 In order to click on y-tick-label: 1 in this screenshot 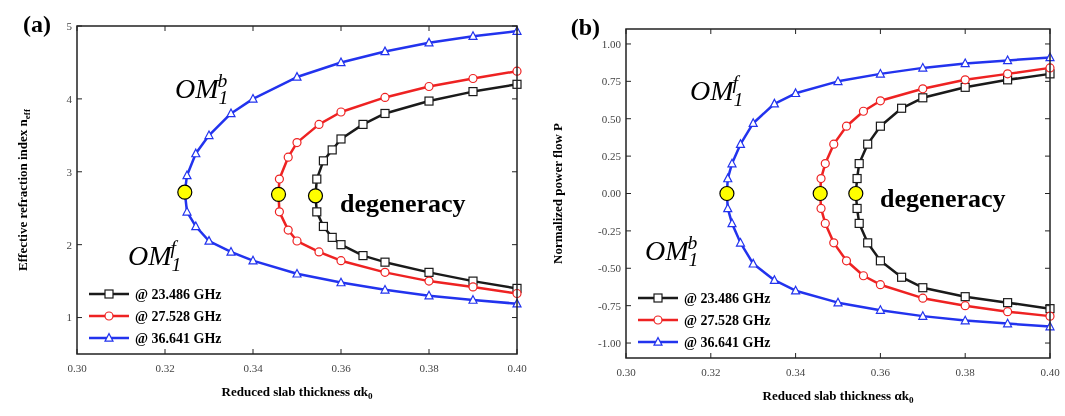, I will do `click(69, 317)`.